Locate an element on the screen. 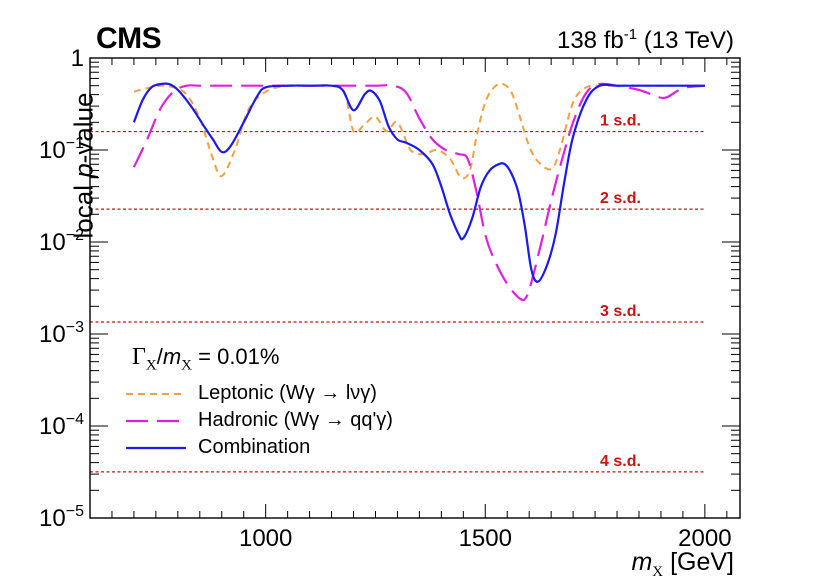  y-label-pre: local is located at coordinates (83, 208).